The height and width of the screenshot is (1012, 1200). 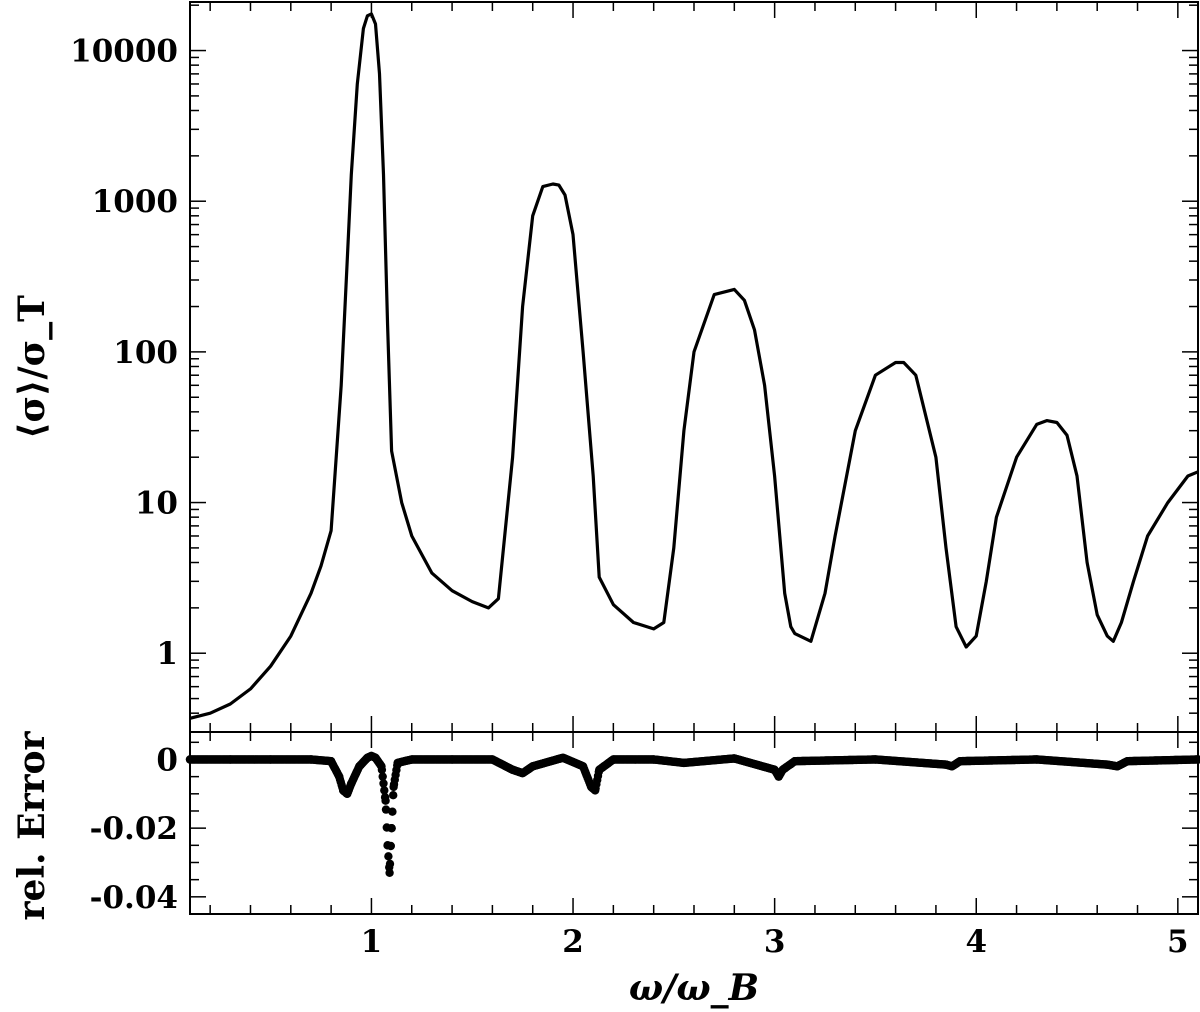 I want to click on y-tick-label: 1, so click(x=167, y=654).